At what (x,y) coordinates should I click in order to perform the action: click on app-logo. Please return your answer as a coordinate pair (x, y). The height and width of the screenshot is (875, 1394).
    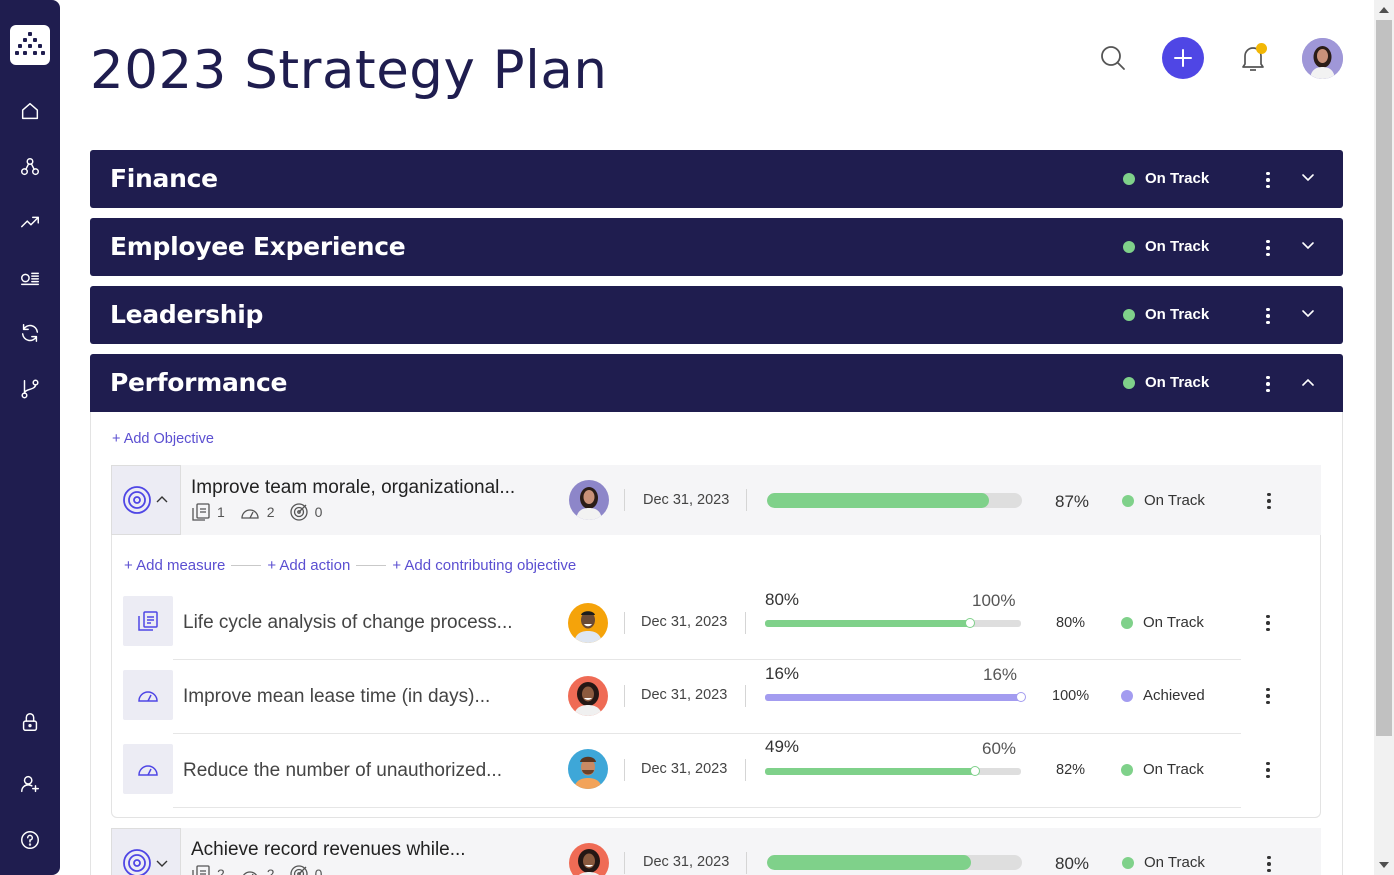
    Looking at the image, I should click on (30, 45).